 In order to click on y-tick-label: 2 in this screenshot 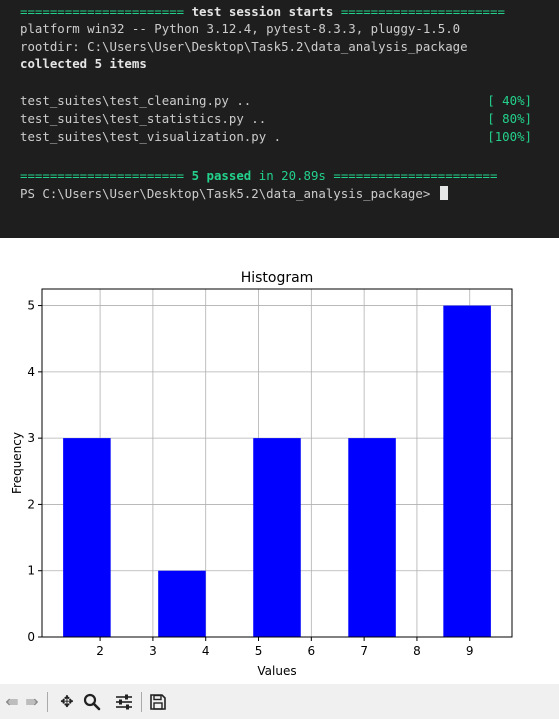, I will do `click(31, 504)`.